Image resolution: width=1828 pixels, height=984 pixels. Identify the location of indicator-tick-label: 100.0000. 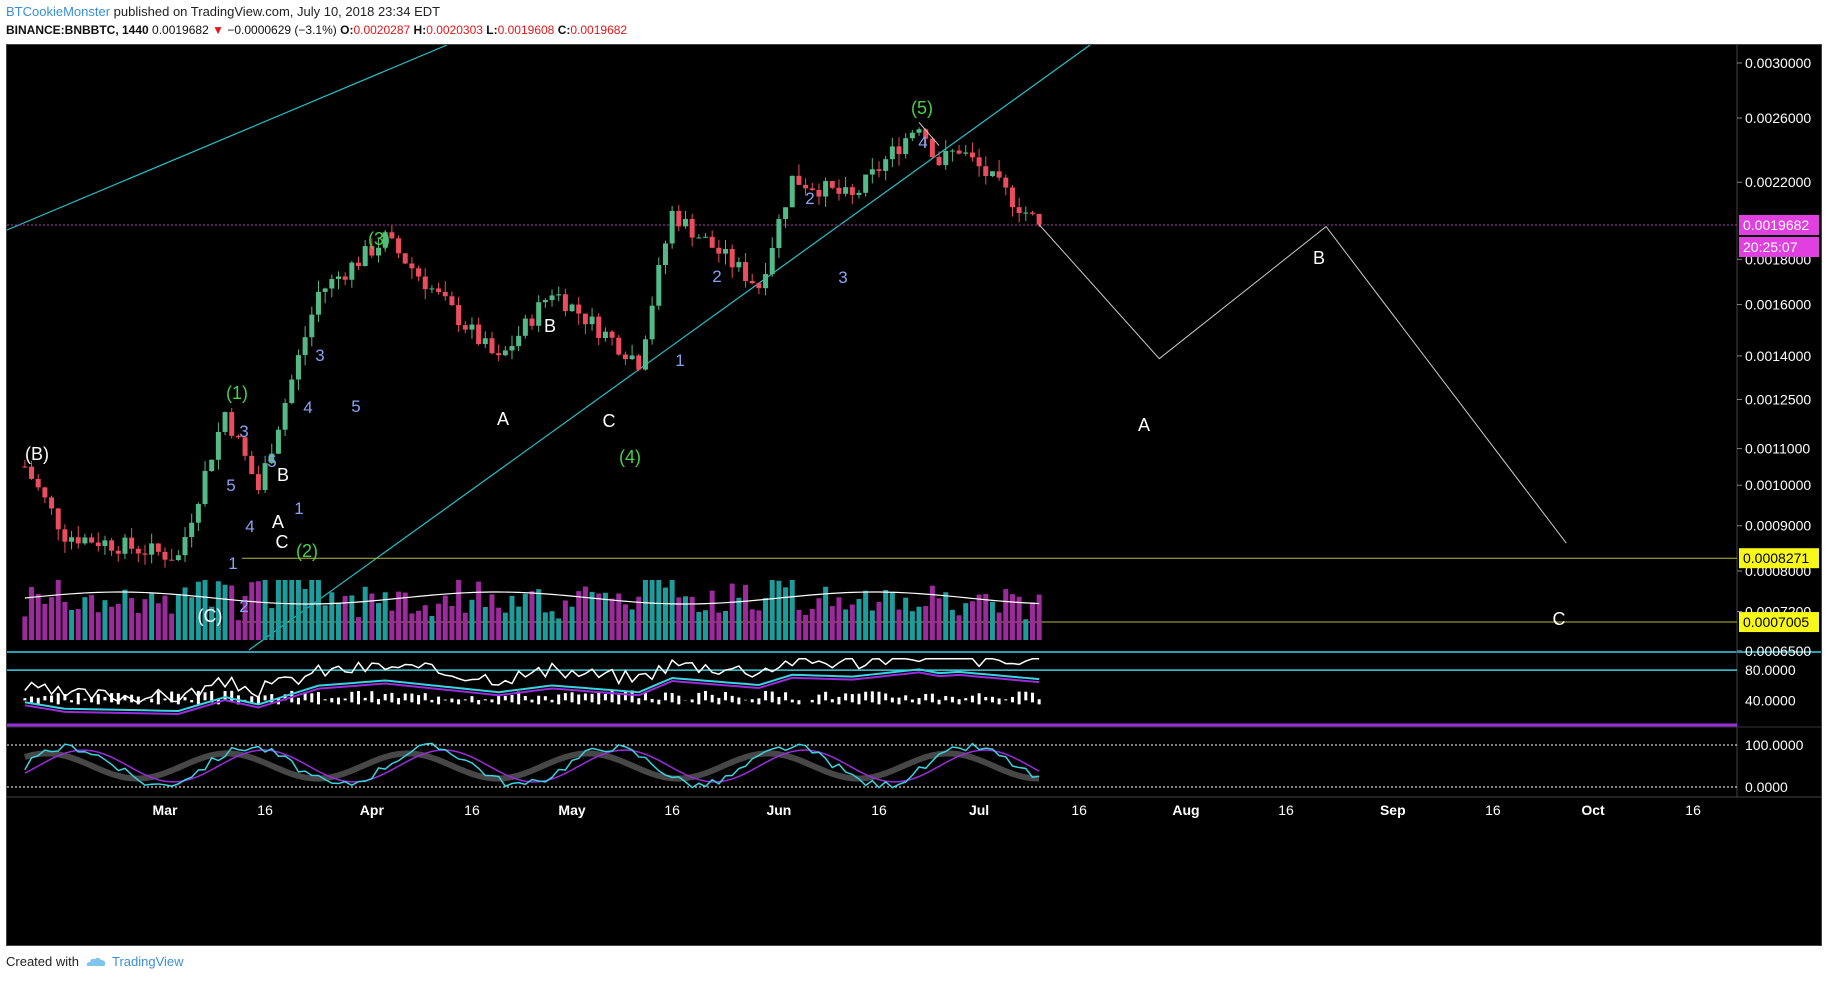
(1774, 745).